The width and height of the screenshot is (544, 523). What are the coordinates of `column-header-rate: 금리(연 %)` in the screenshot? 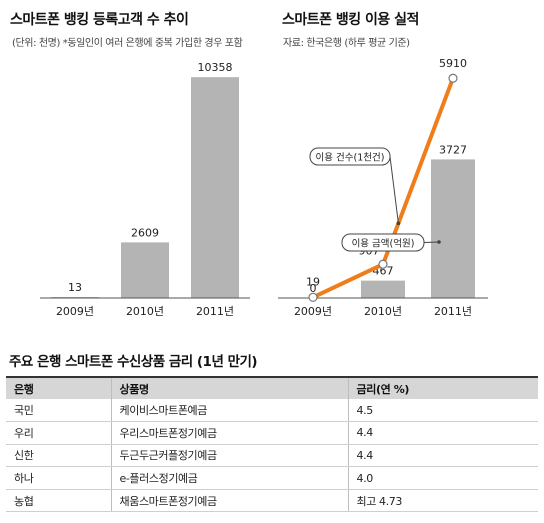 It's located at (383, 389).